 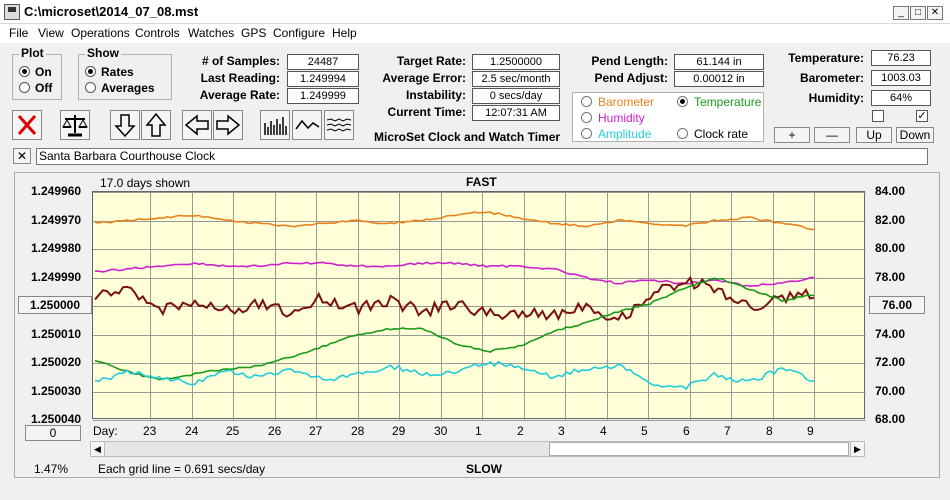 What do you see at coordinates (35, 88) in the screenshot?
I see `plot-off-radio: Off` at bounding box center [35, 88].